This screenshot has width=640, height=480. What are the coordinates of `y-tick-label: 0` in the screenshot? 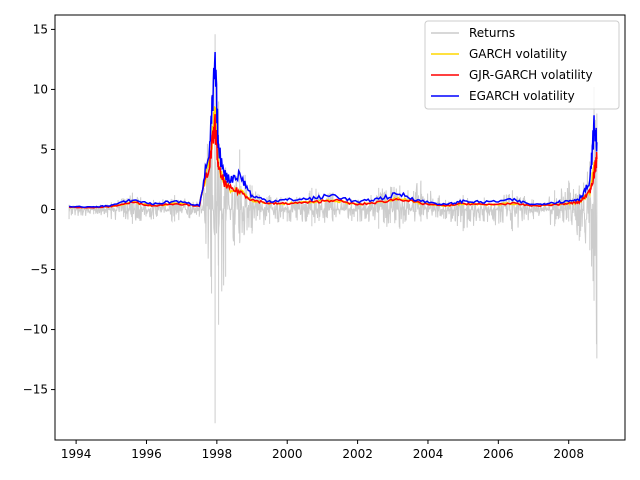 It's located at (44, 209).